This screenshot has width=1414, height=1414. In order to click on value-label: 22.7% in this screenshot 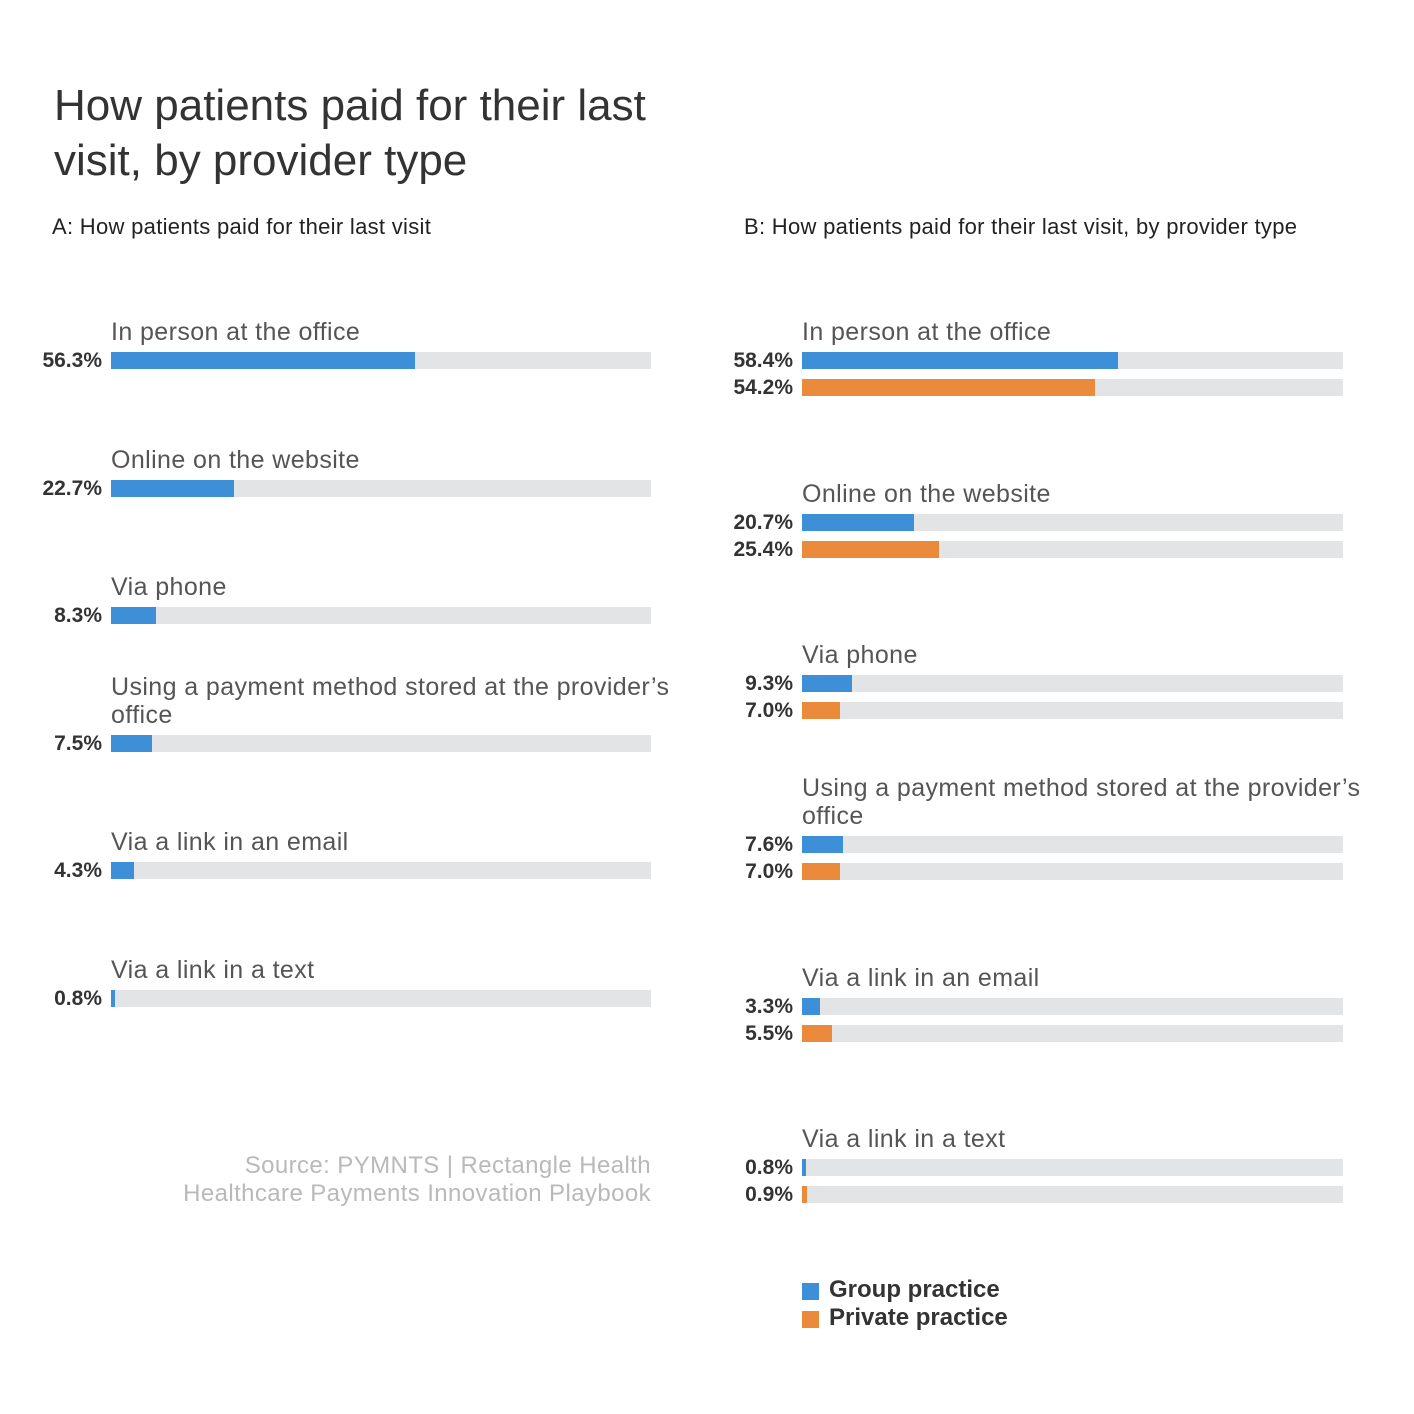, I will do `click(72, 488)`.